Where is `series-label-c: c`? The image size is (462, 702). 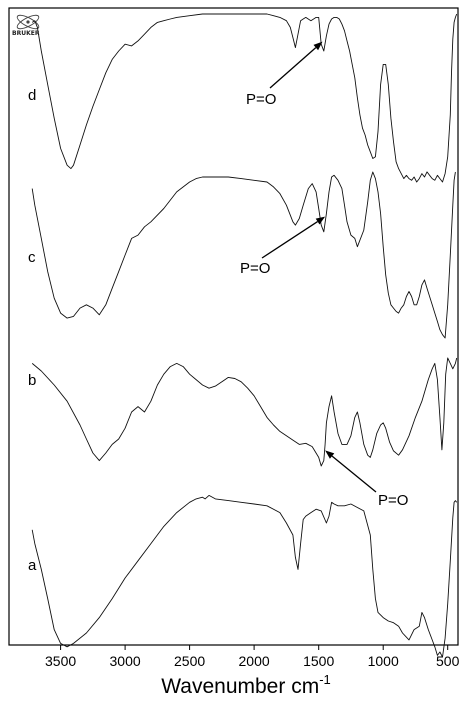 series-label-c: c is located at coordinates (32, 257).